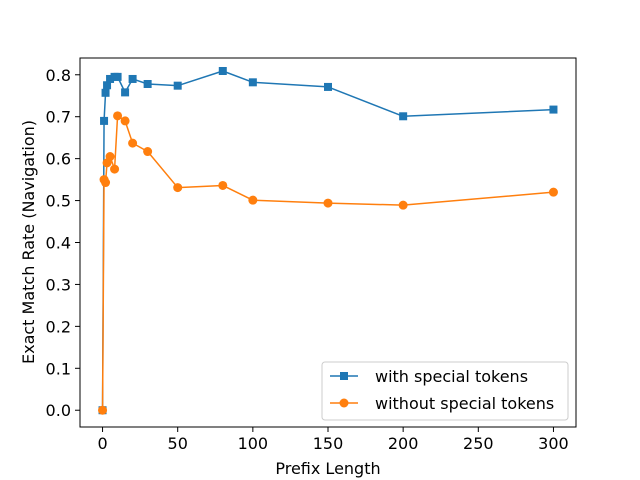 The height and width of the screenshot is (480, 640). I want to click on x-tick-label: 50, so click(178, 443).